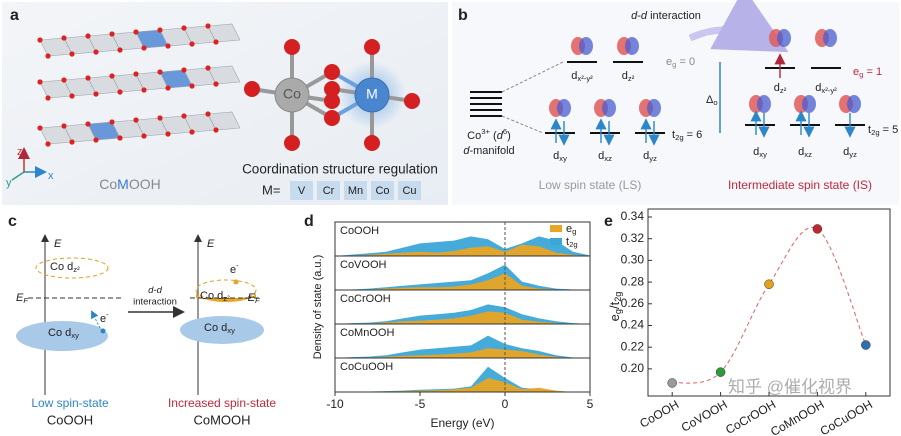  I want to click on orbital-label: dyz, so click(650, 156).